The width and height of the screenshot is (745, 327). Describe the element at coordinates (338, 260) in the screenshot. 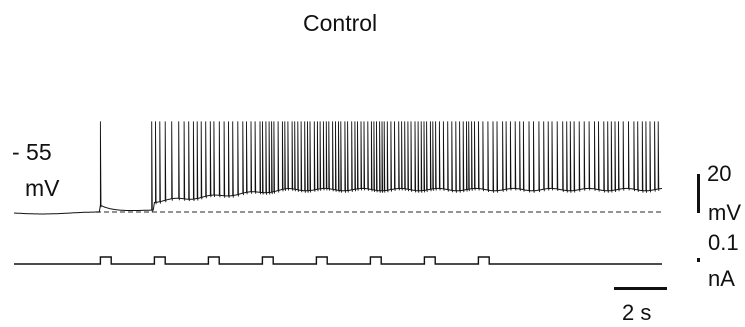

I see `current-injection-trace` at that location.